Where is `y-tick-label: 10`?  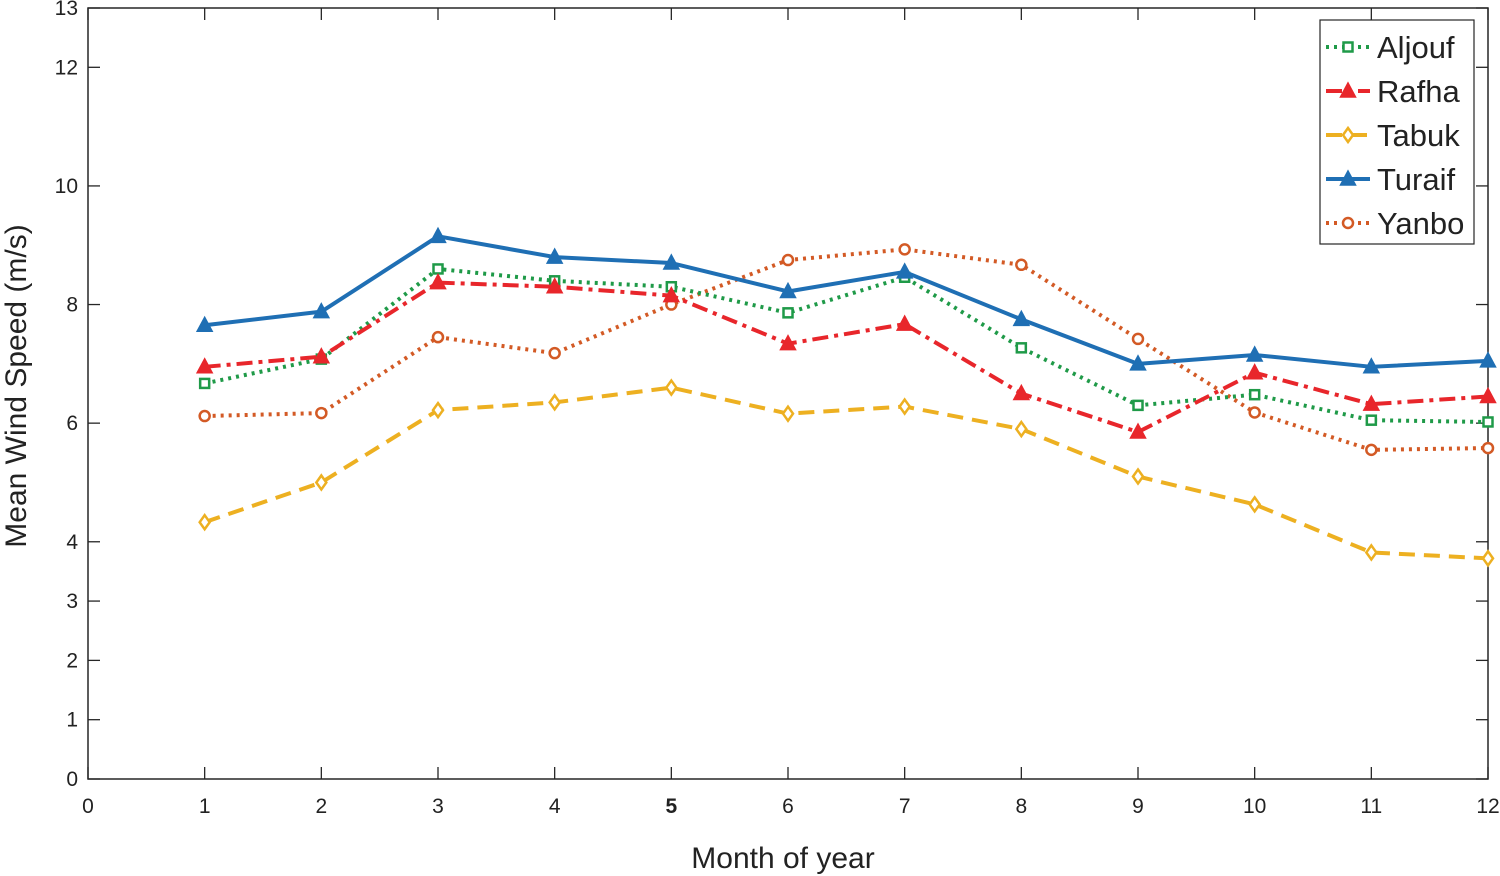
y-tick-label: 10 is located at coordinates (66, 186).